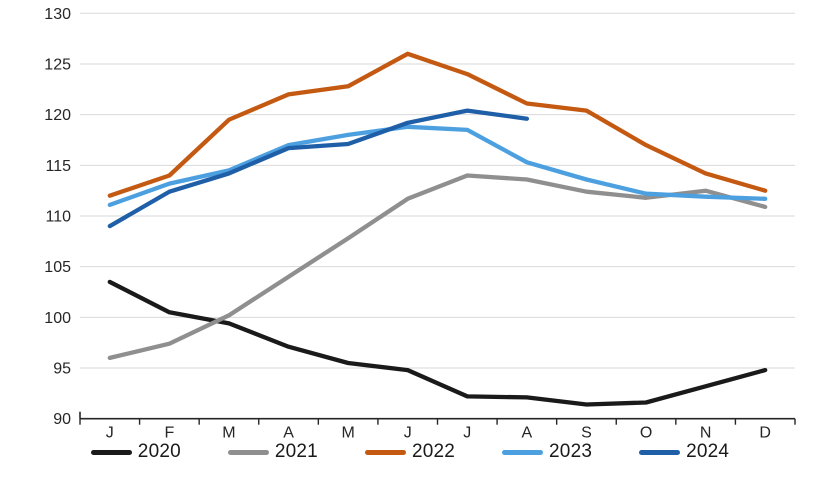  Describe the element at coordinates (159, 451) in the screenshot. I see `legend-label-2020: 2020` at that location.